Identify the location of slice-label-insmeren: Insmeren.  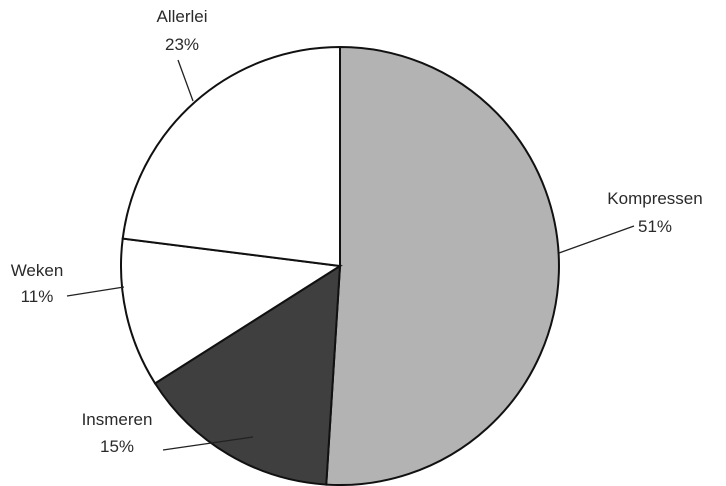
(117, 419).